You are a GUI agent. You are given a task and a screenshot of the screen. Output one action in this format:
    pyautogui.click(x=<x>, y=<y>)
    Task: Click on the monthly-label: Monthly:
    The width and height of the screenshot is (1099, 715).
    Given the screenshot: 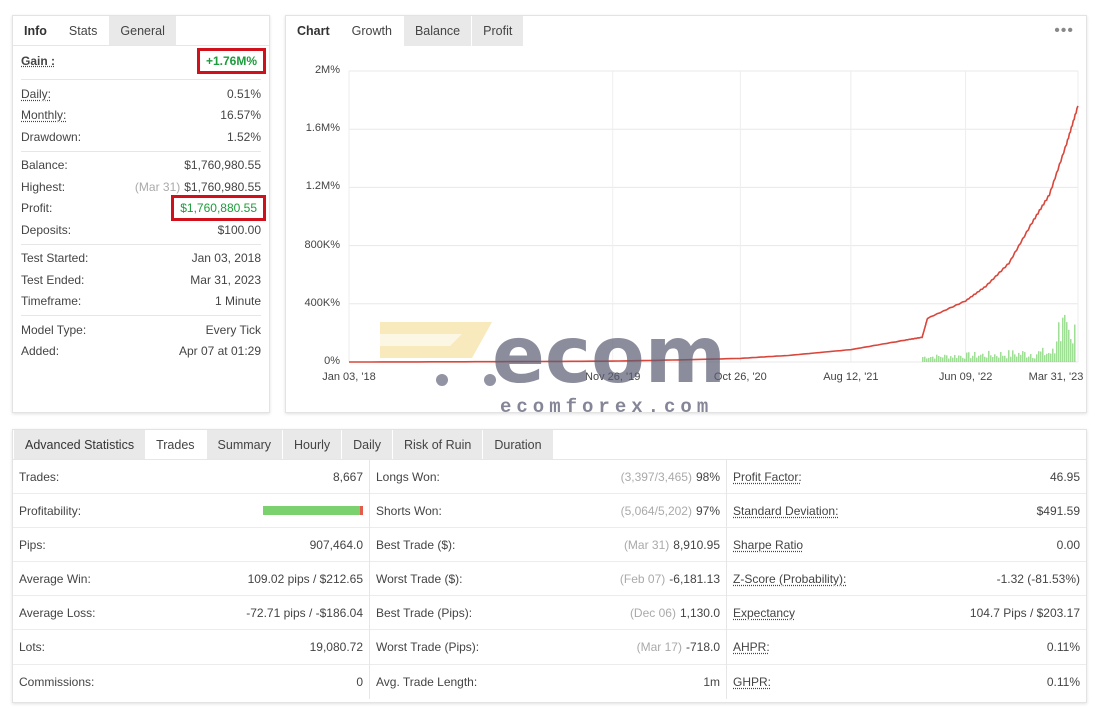 What is the action you would take?
    pyautogui.click(x=44, y=115)
    